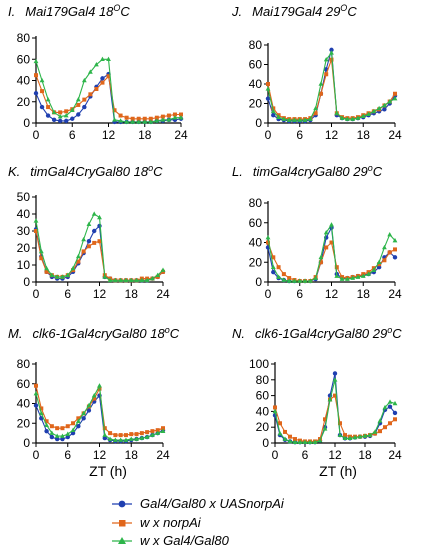  I want to click on panel-J-plot: 0 20 40 60 80 0 6 12 18 24, so click(325, 90).